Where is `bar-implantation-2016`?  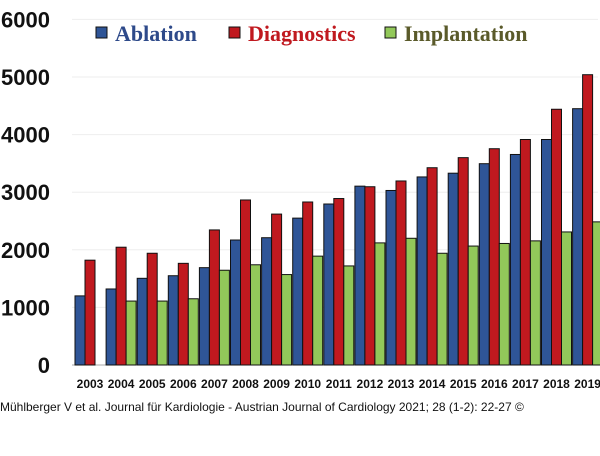
bar-implantation-2016 is located at coordinates (504, 304).